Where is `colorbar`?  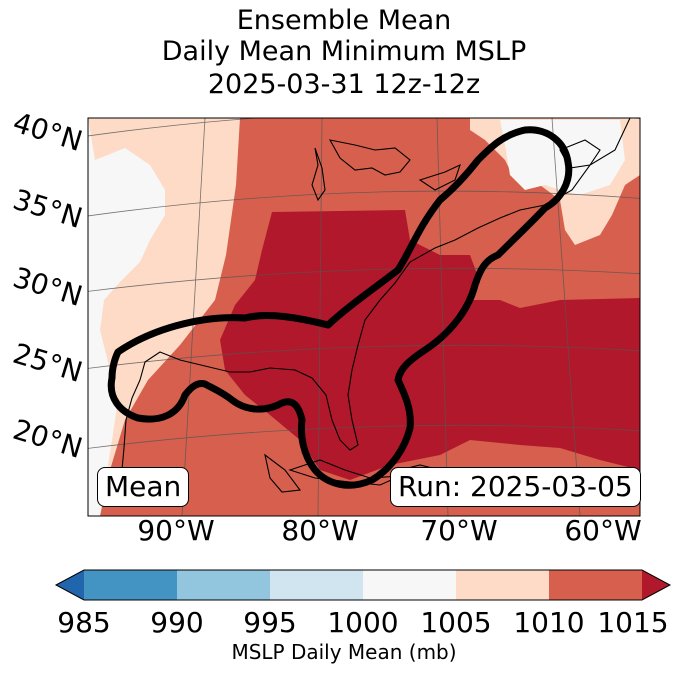
colorbar is located at coordinates (363, 585).